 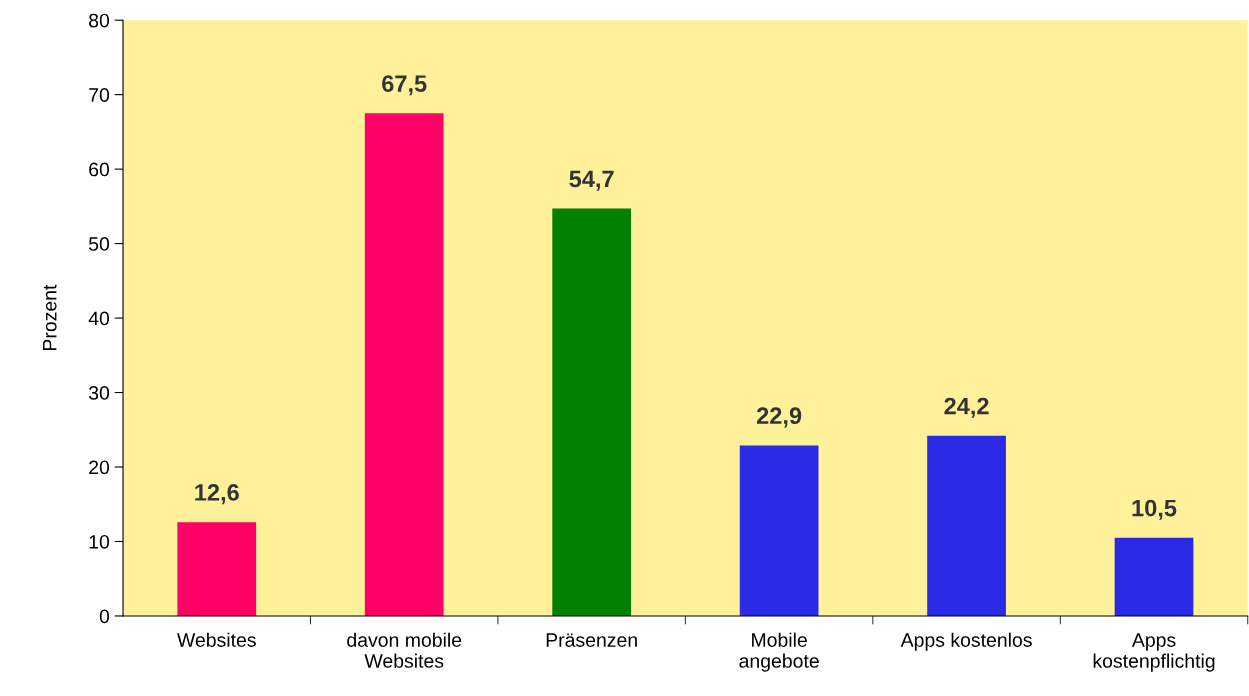 What do you see at coordinates (1154, 509) in the screenshot?
I see `data-label: 10,5` at bounding box center [1154, 509].